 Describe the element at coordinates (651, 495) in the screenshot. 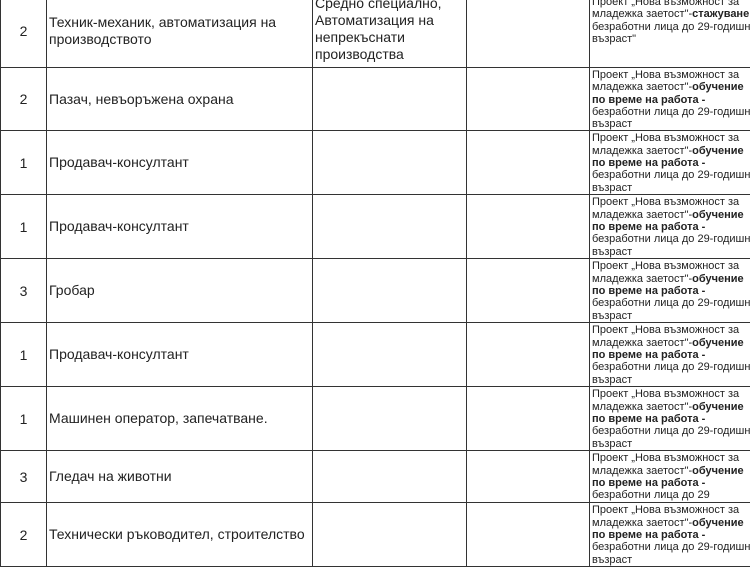

I see `project-suffix: безработни лица до 29` at that location.